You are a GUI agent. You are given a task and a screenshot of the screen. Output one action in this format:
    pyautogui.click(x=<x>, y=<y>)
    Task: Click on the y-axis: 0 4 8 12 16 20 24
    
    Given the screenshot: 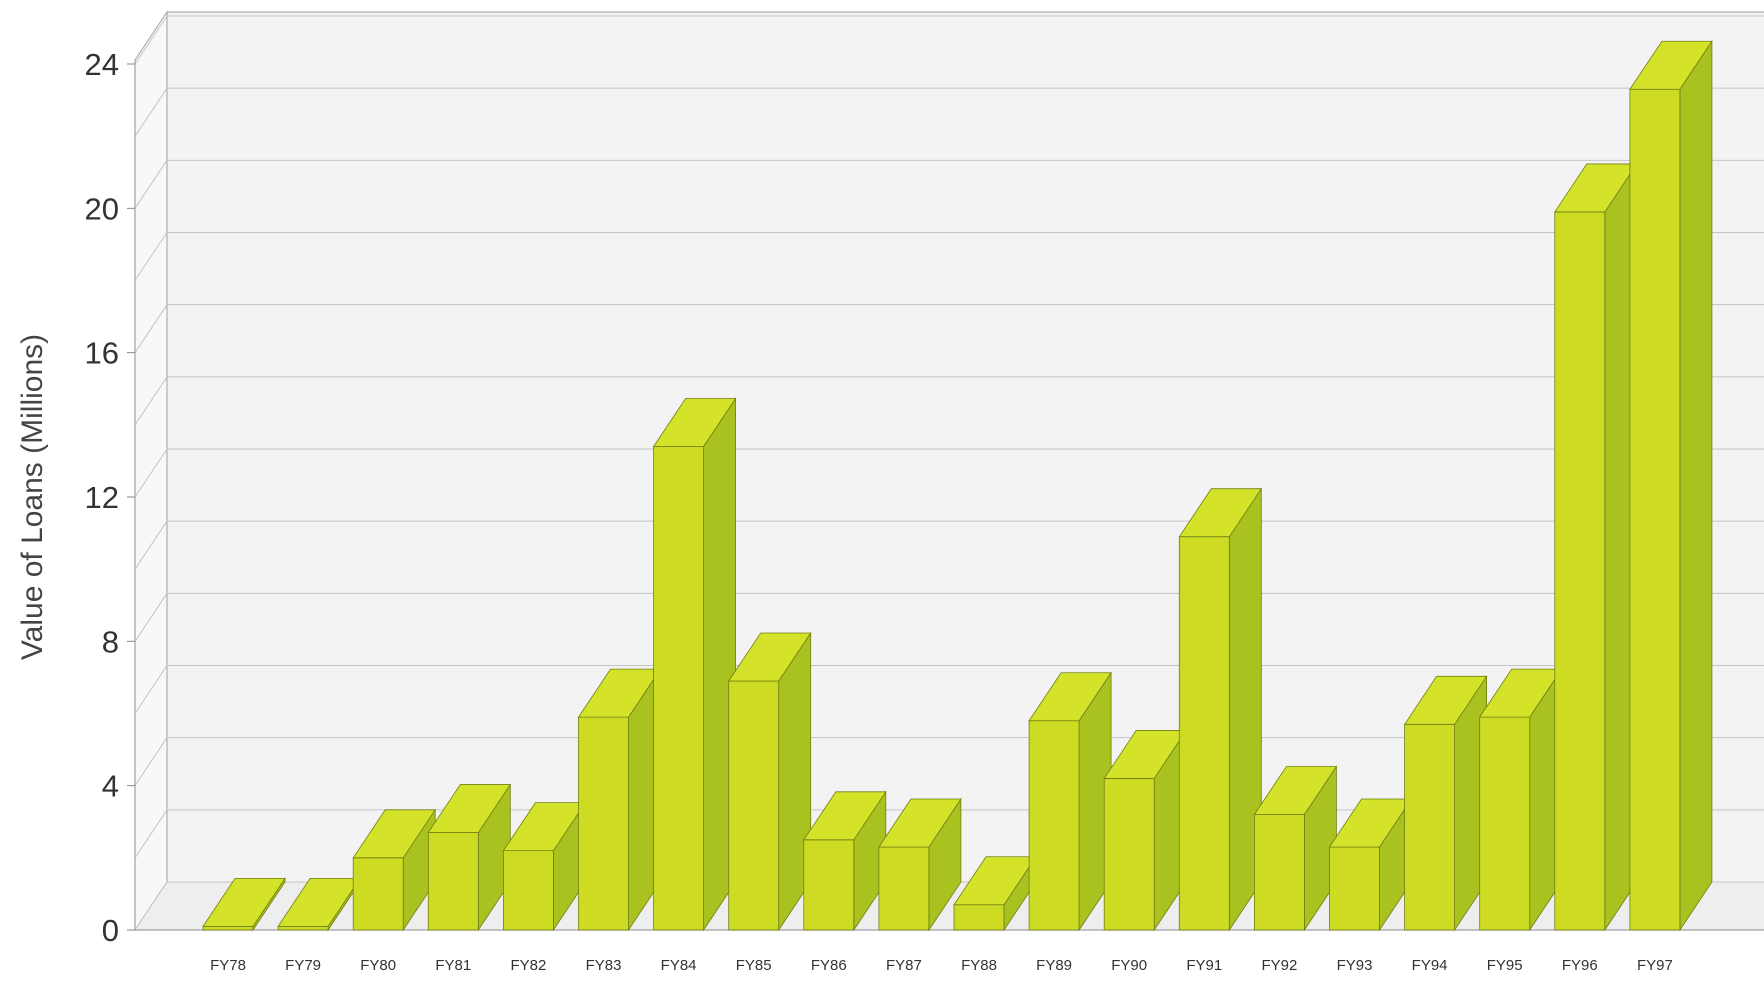 What is the action you would take?
    pyautogui.click(x=110, y=497)
    